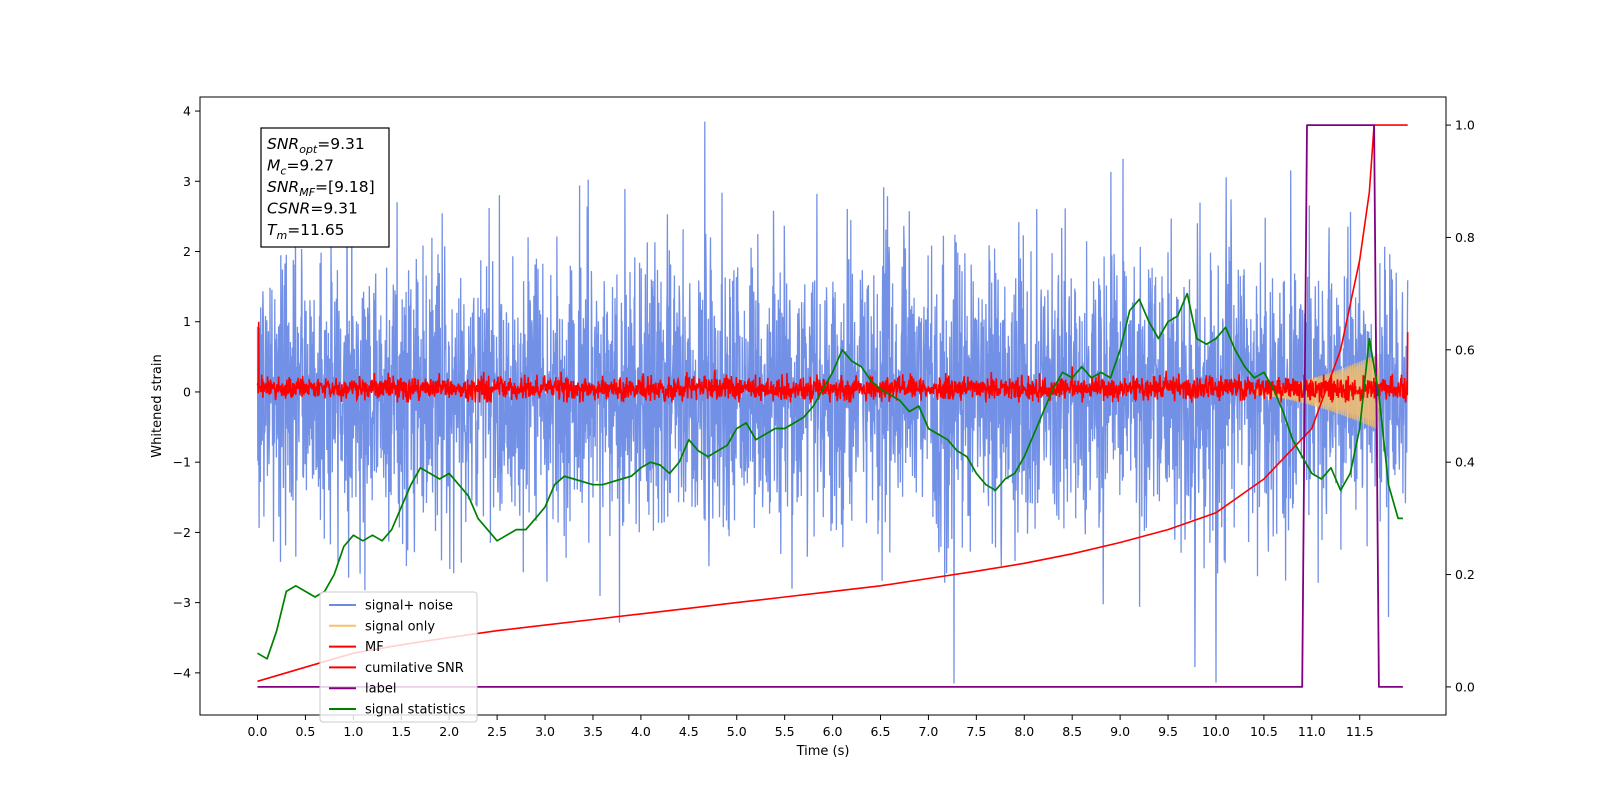  What do you see at coordinates (1360, 731) in the screenshot?
I see `x-tick-label: 11.5` at bounding box center [1360, 731].